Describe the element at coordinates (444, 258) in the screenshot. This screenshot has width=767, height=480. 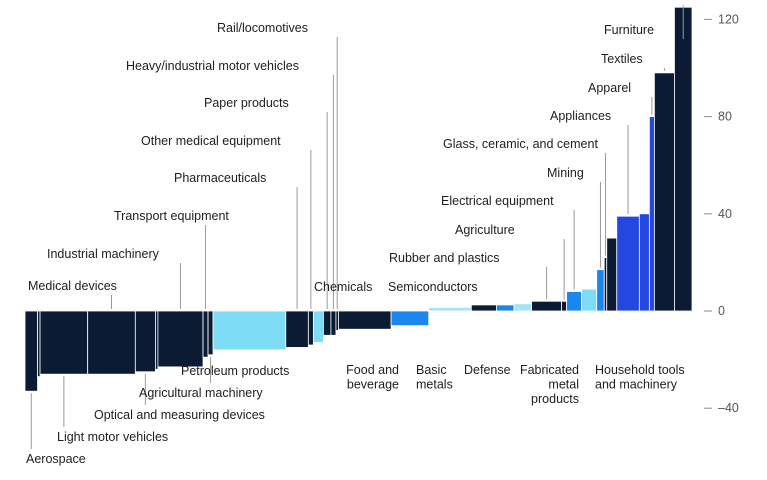
I see `bar-label: Rubber and plastics` at that location.